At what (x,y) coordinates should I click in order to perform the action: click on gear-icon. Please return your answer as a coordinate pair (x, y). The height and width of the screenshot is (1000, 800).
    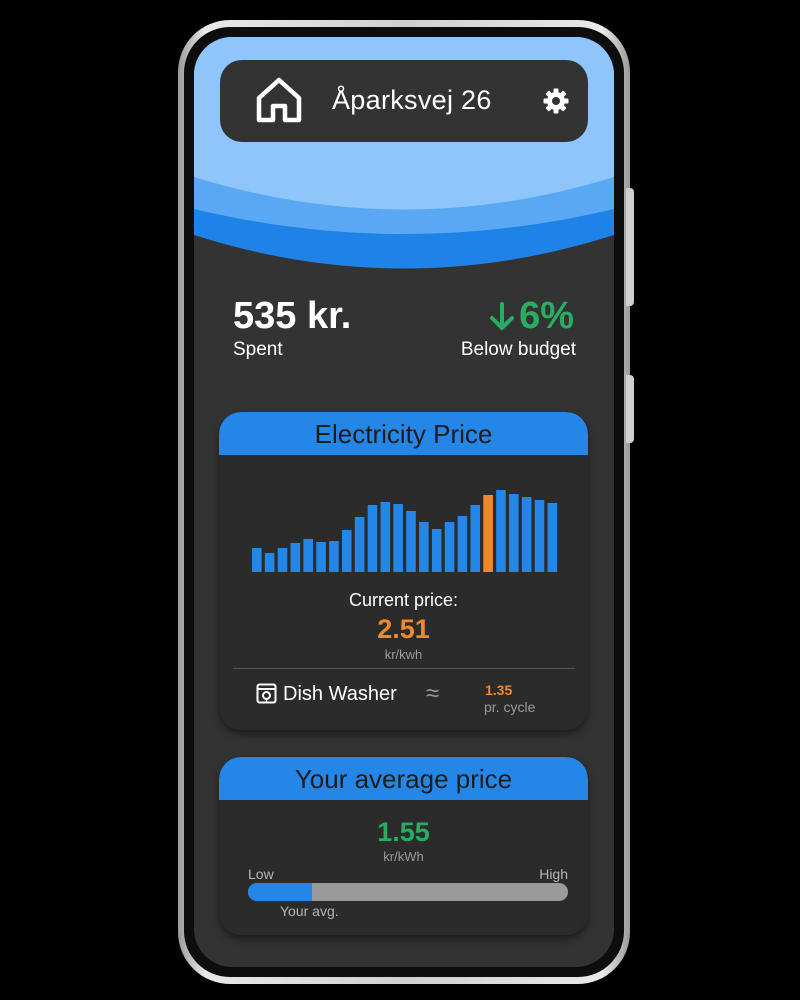
    Looking at the image, I should click on (556, 101).